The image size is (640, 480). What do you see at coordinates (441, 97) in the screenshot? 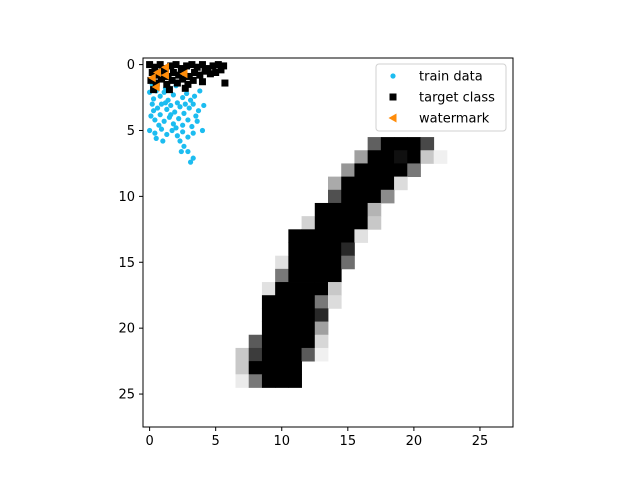
I see `legend: train data target class watermark` at bounding box center [441, 97].